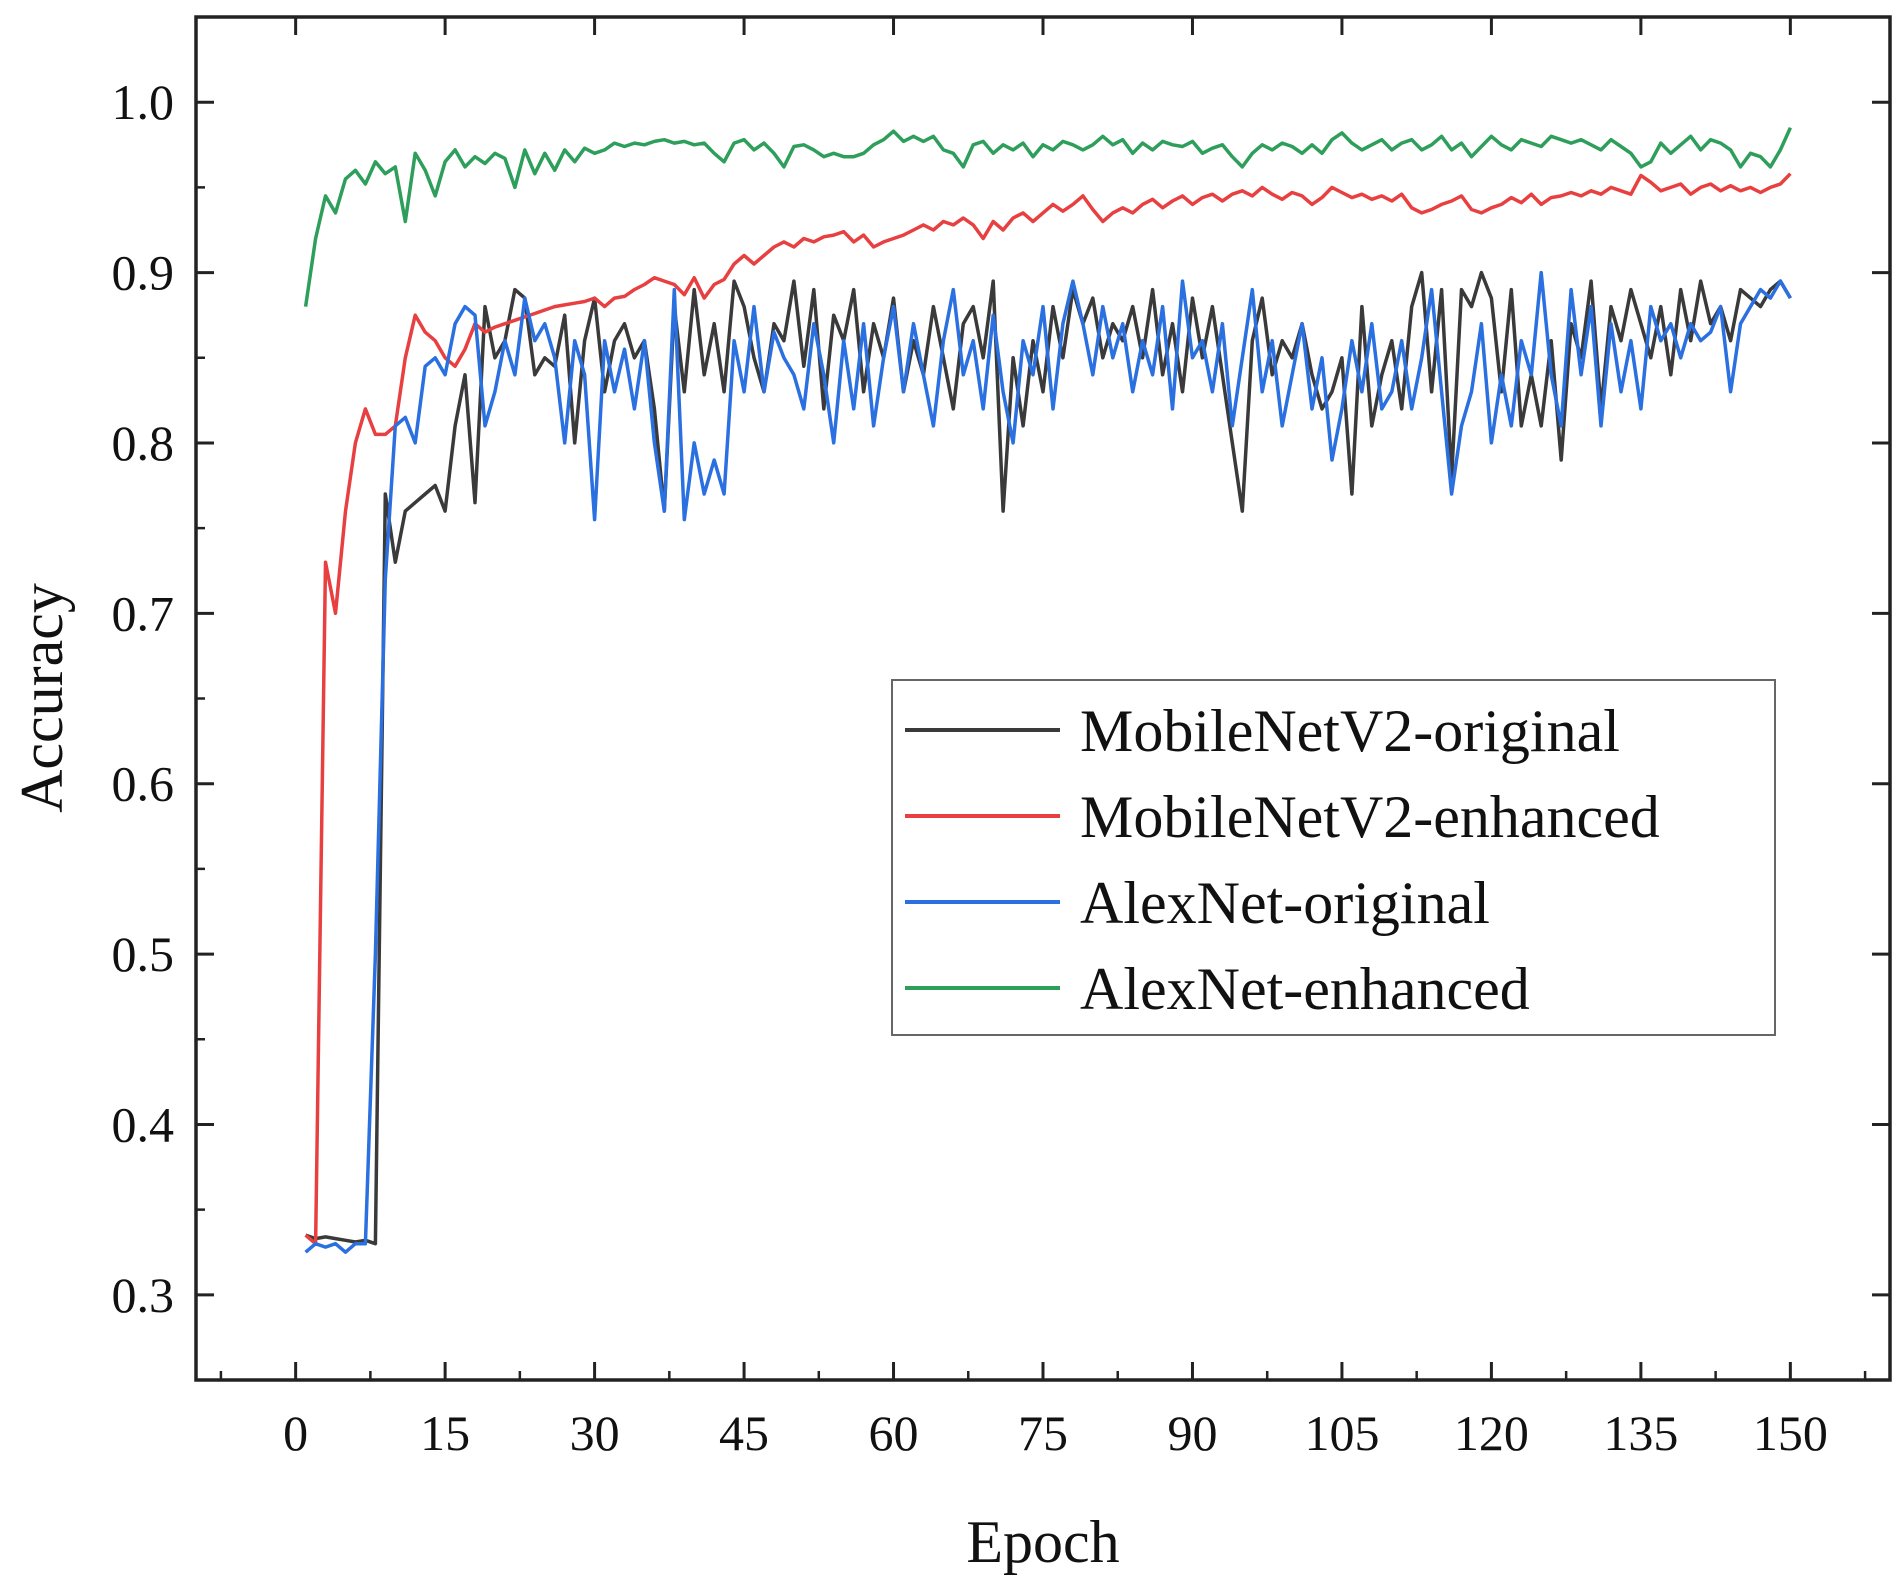 The width and height of the screenshot is (1901, 1591). I want to click on y-tick-label: 0.7, so click(143, 613).